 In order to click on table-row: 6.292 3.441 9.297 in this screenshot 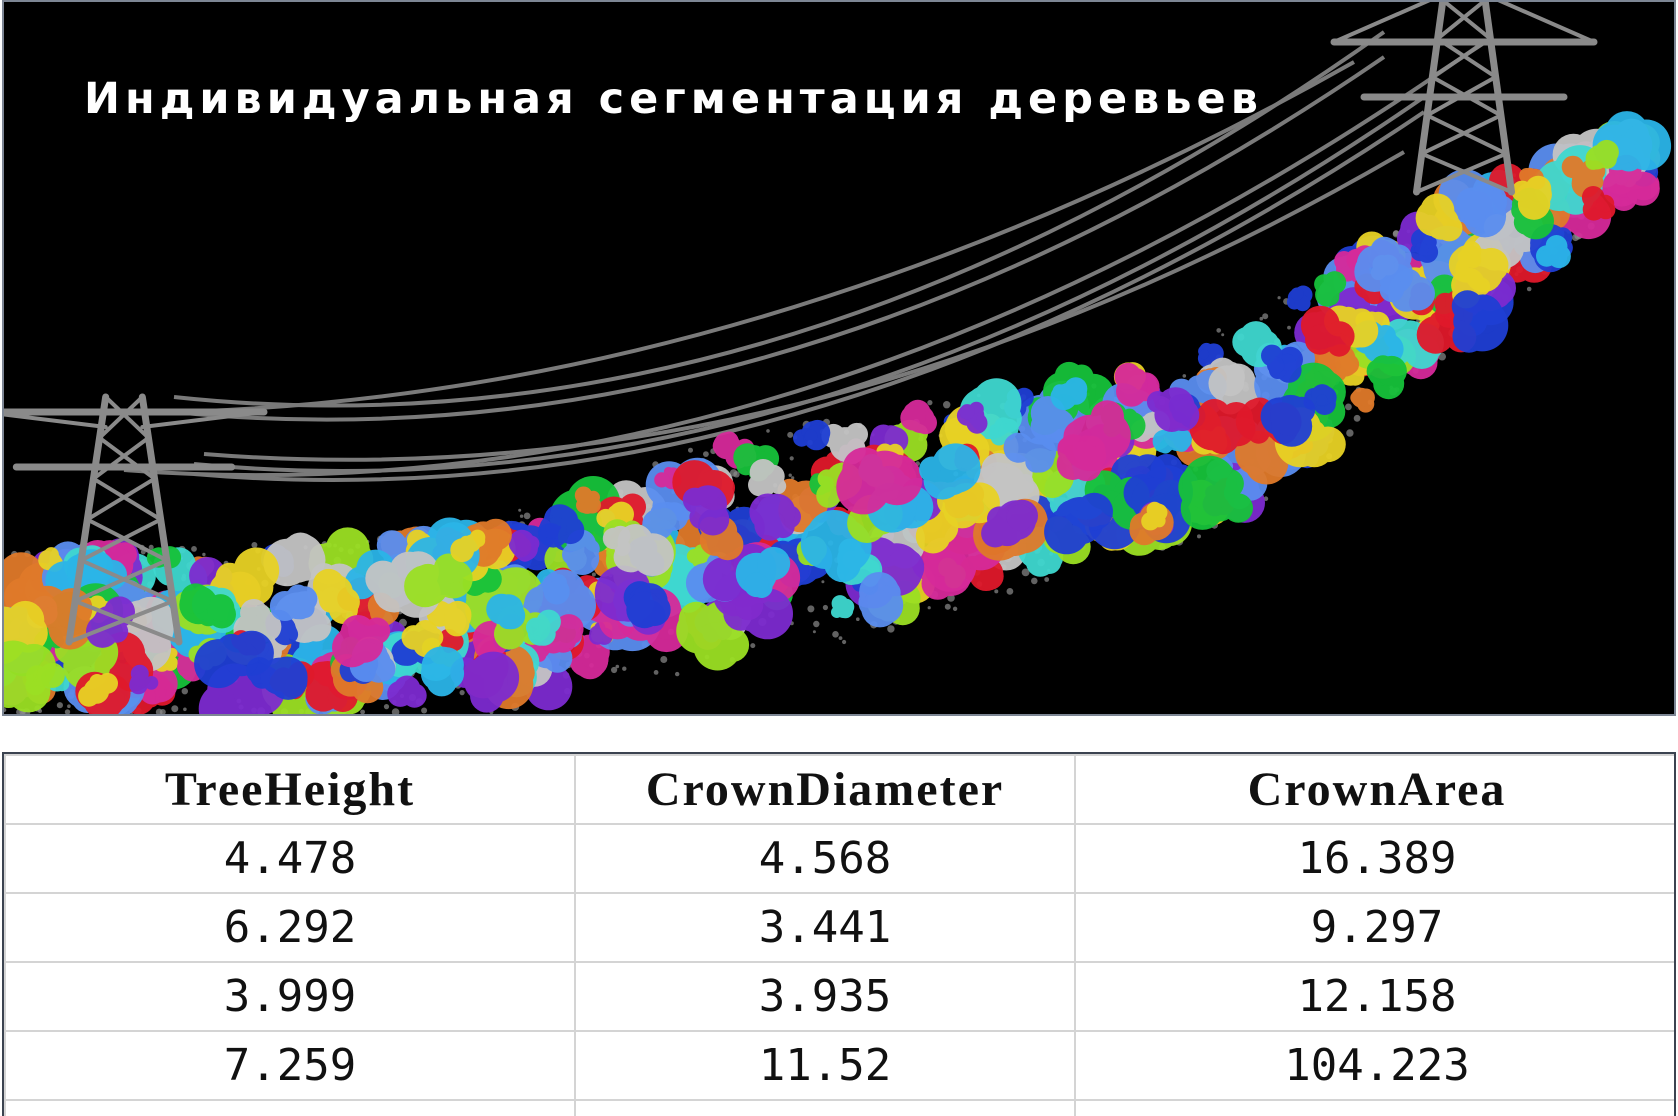, I will do `click(839, 927)`.